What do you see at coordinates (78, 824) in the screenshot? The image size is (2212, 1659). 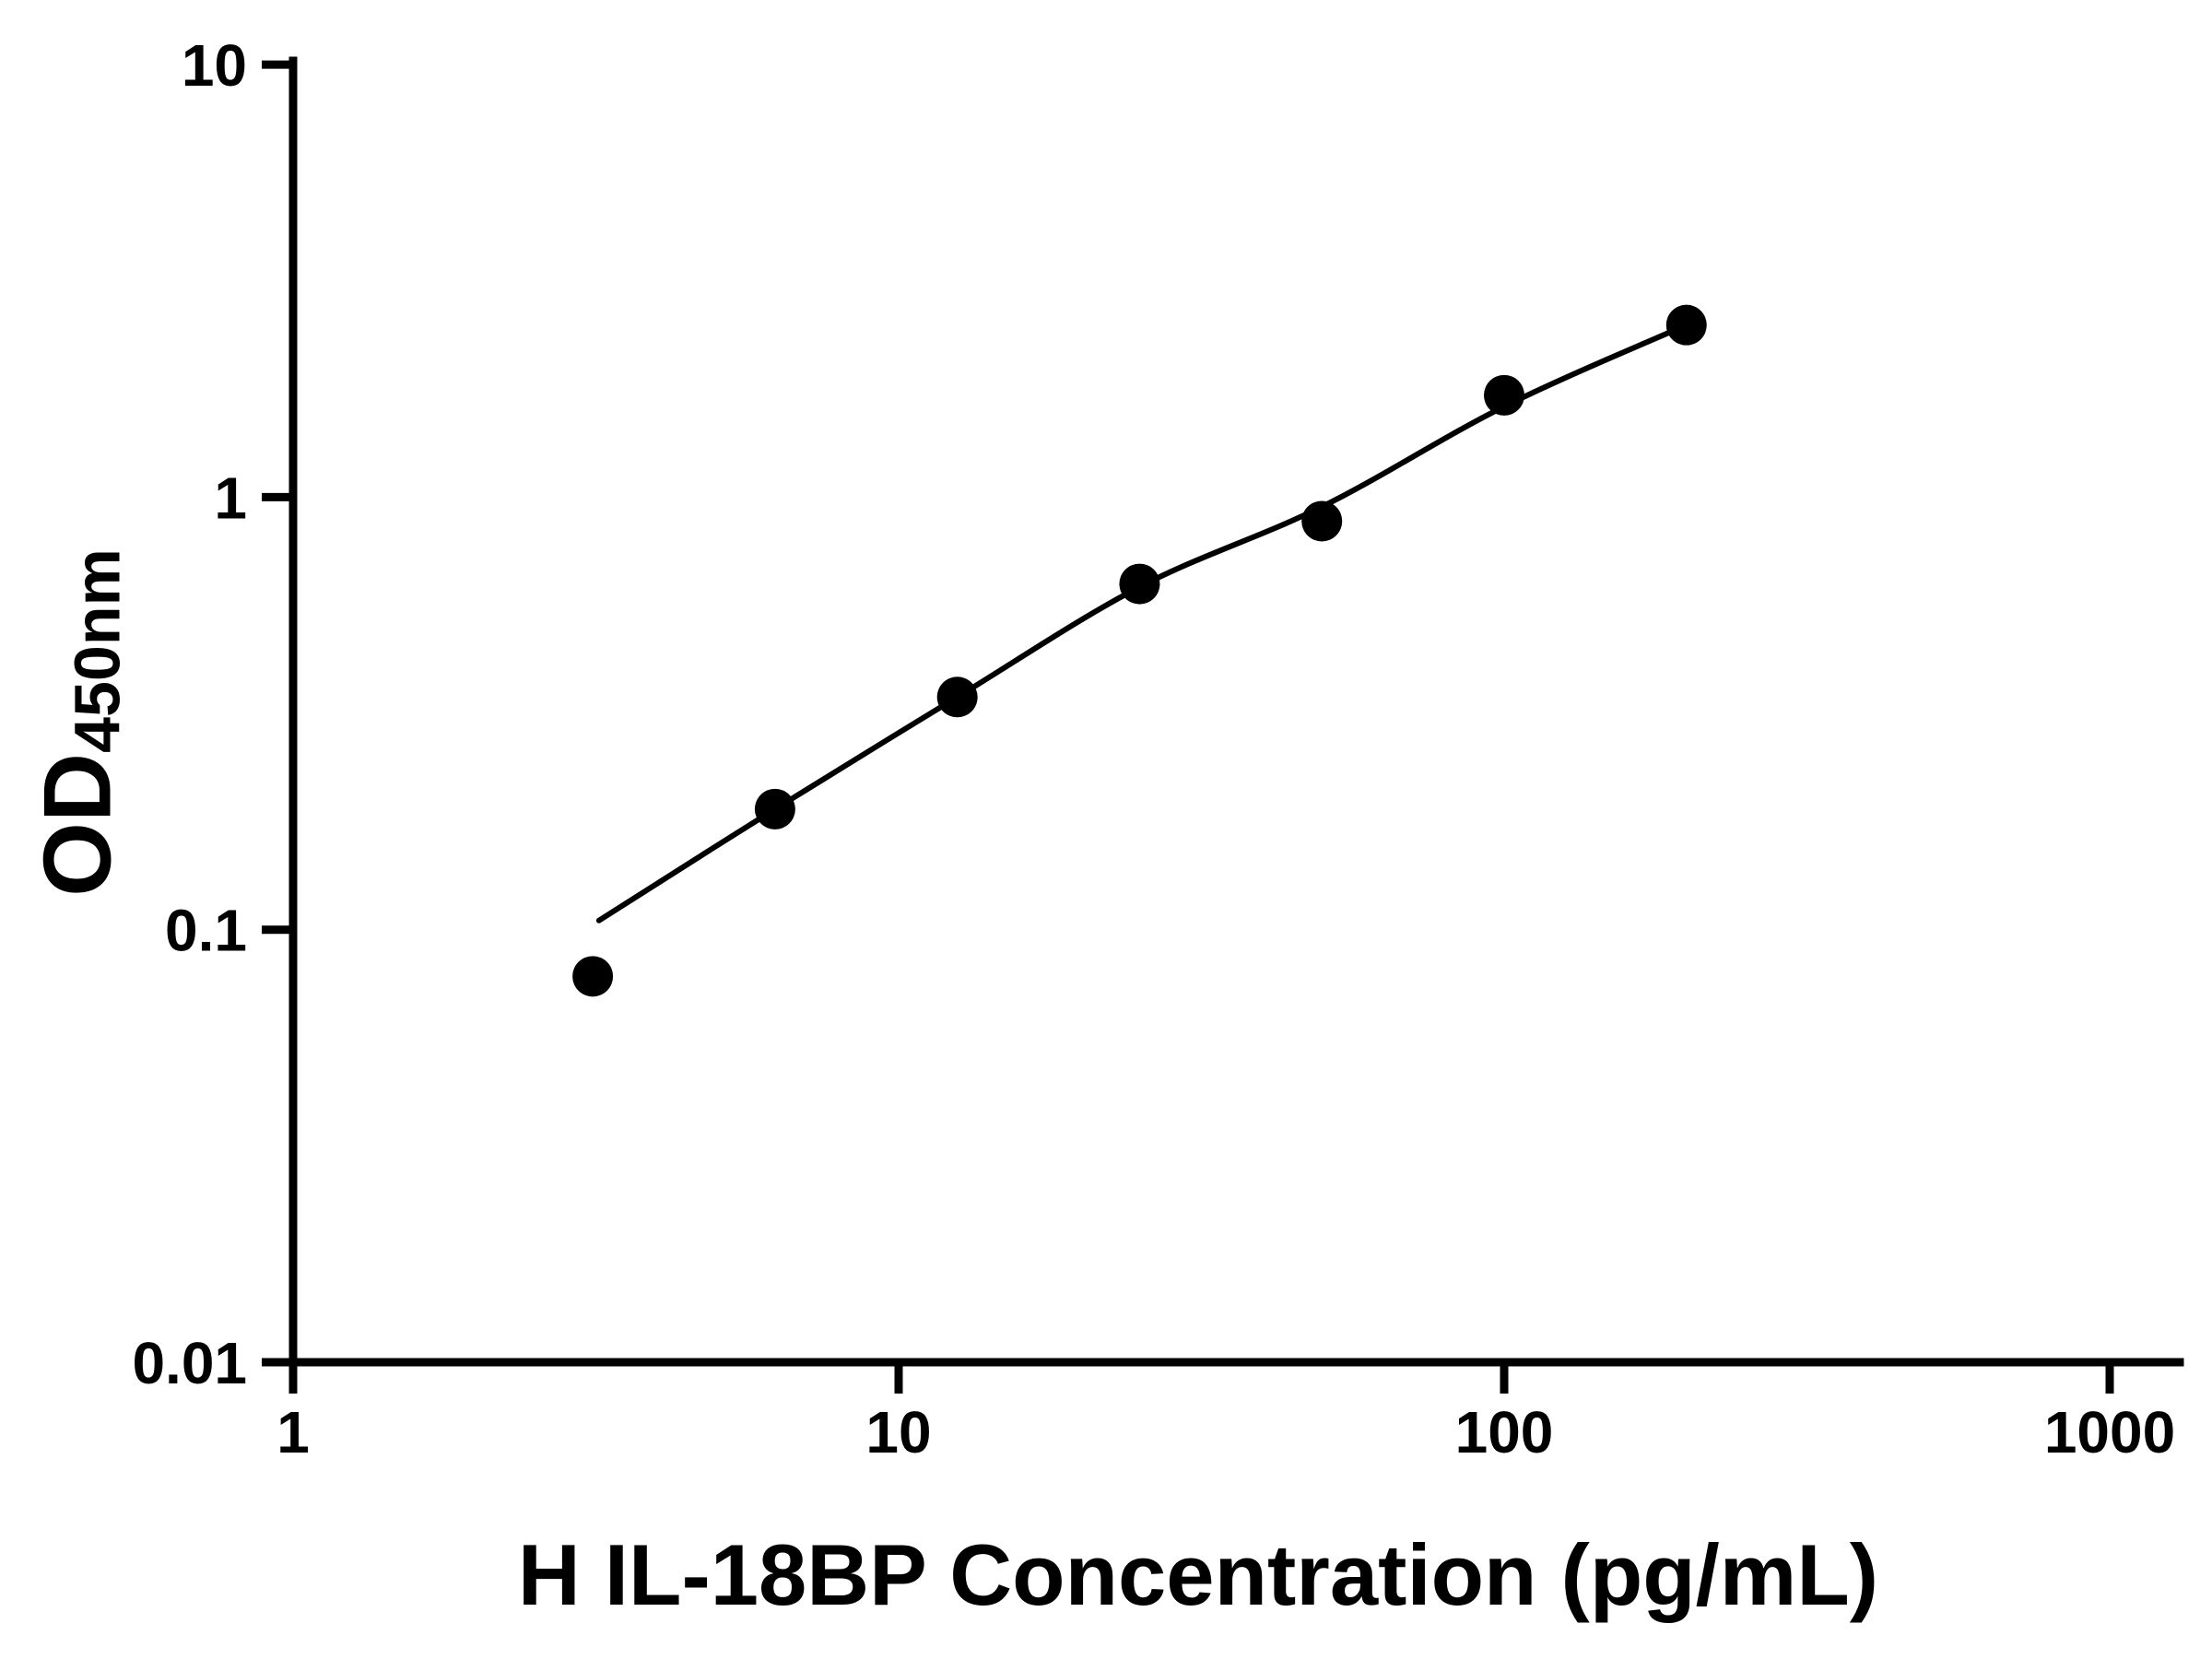 I see `y-axis-title-main: OD` at bounding box center [78, 824].